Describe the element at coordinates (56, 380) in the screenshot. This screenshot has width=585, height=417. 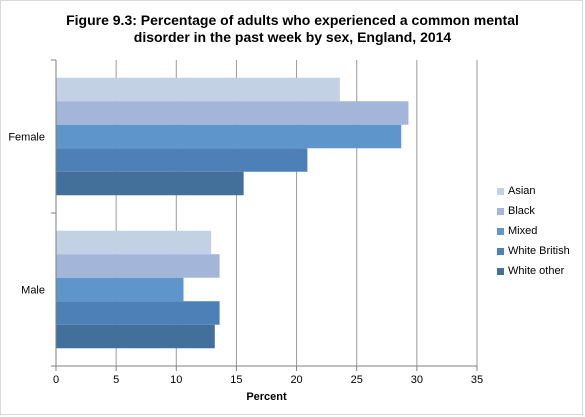
I see `x-tick-label: 0` at that location.